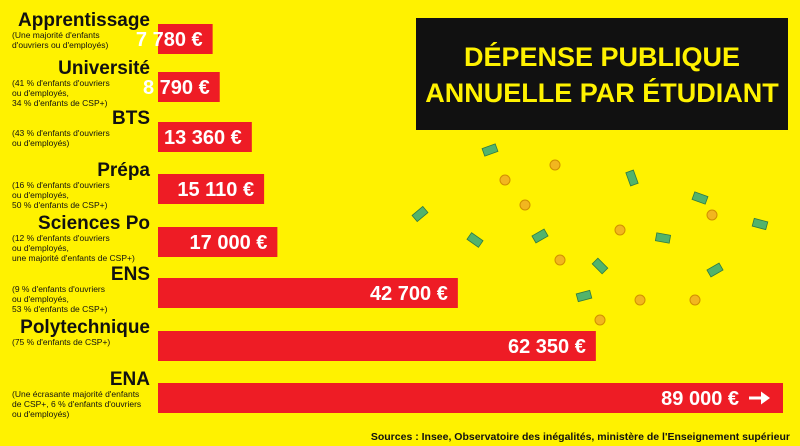 Image resolution: width=800 pixels, height=446 pixels. Describe the element at coordinates (215, 190) in the screenshot. I see `bar-value-label: 15 110 €` at that location.